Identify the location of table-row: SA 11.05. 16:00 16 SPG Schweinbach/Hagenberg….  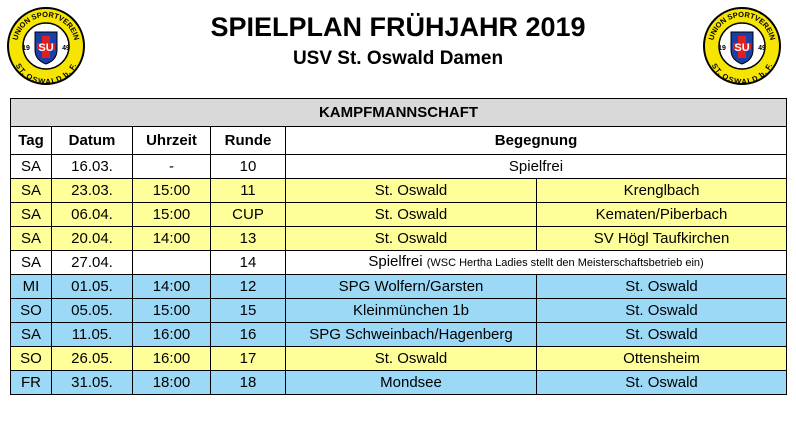
(399, 334).